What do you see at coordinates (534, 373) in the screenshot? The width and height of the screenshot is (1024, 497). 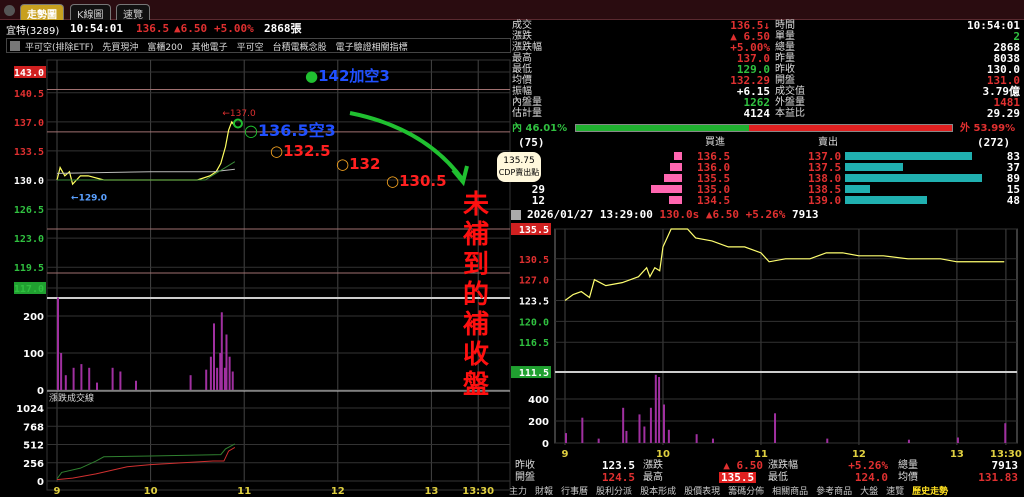 I see `price-tick: 111.5` at bounding box center [534, 373].